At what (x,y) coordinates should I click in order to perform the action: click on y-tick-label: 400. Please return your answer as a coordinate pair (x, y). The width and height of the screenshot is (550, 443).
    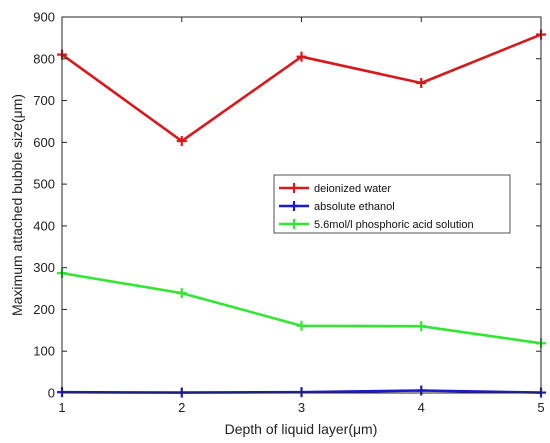
    Looking at the image, I should click on (44, 225).